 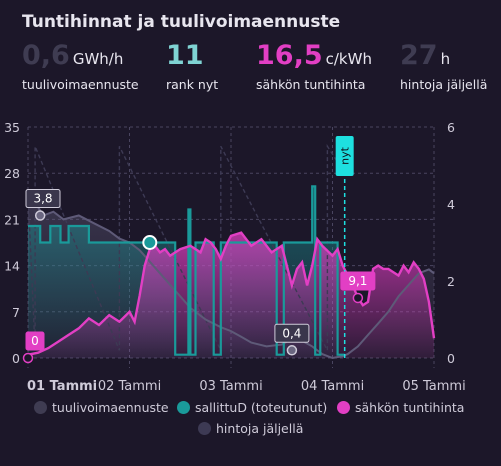 I want to click on x-tick-label: 02 Tammi, so click(x=129, y=386).